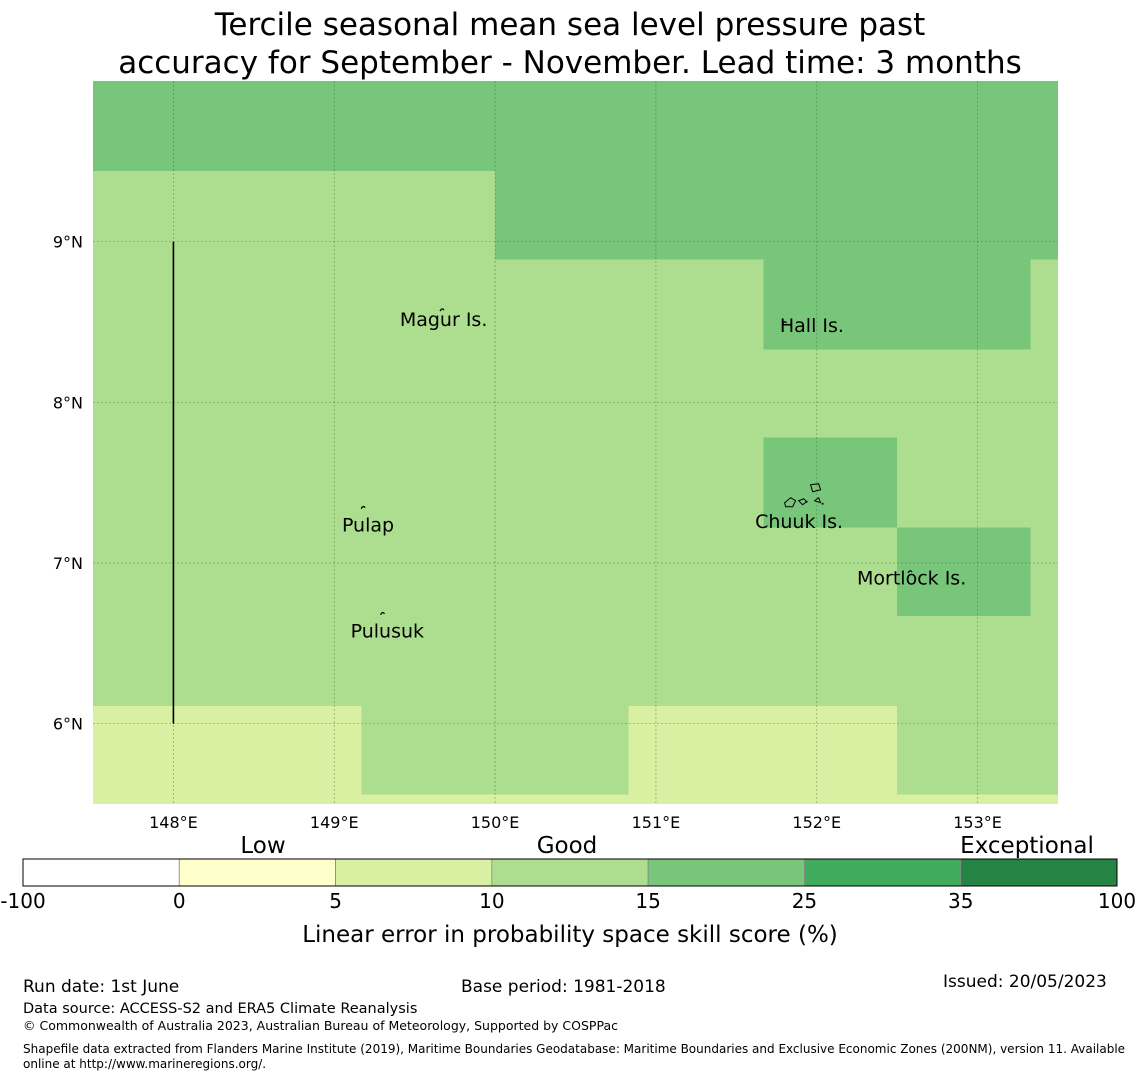  What do you see at coordinates (173, 822) in the screenshot?
I see `longitude-tick-label: 148°E` at bounding box center [173, 822].